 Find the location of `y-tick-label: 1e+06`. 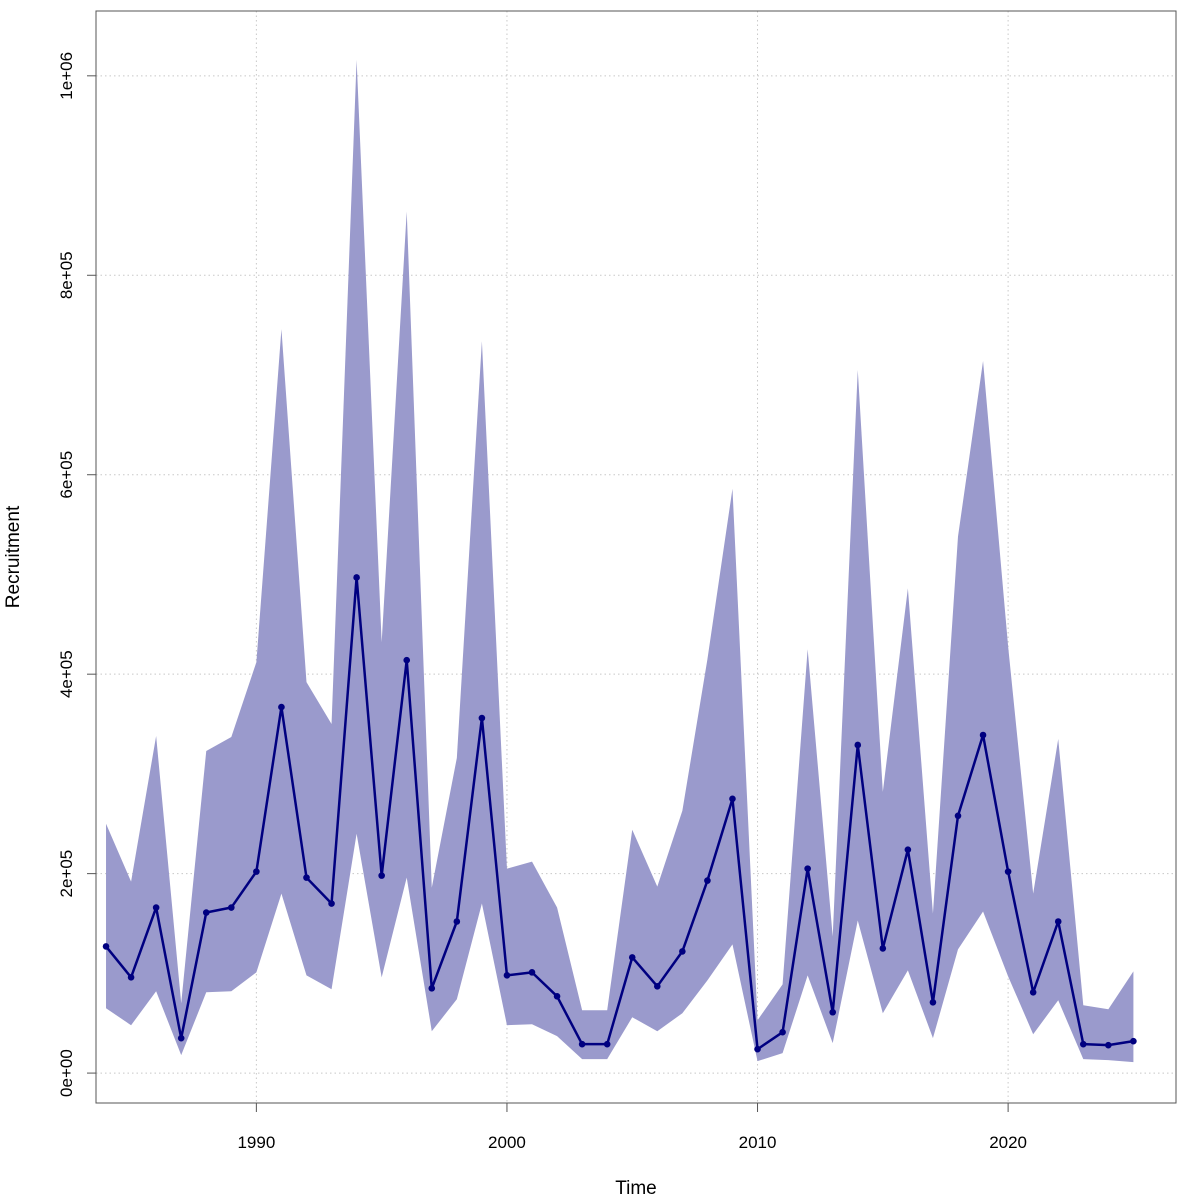

y-tick-label: 1e+06 is located at coordinates (66, 76).